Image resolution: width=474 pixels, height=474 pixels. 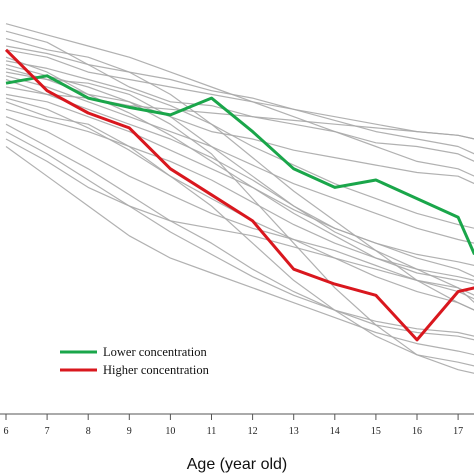 I want to click on legend-label: Lower concentration, so click(x=155, y=352).